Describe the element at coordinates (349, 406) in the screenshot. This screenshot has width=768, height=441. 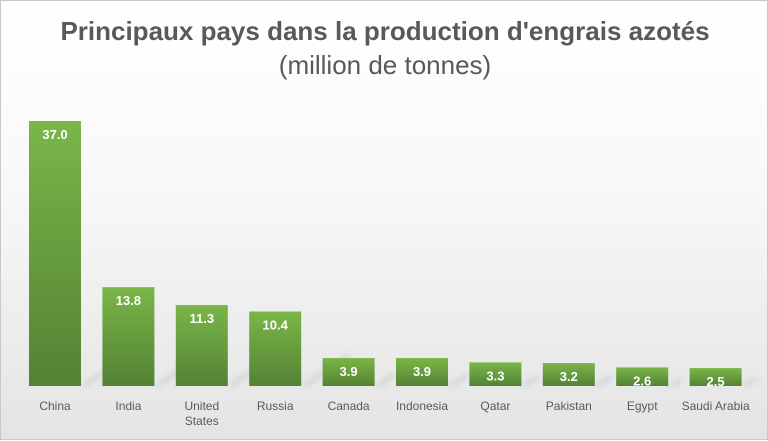
I see `category-label: Canada` at that location.